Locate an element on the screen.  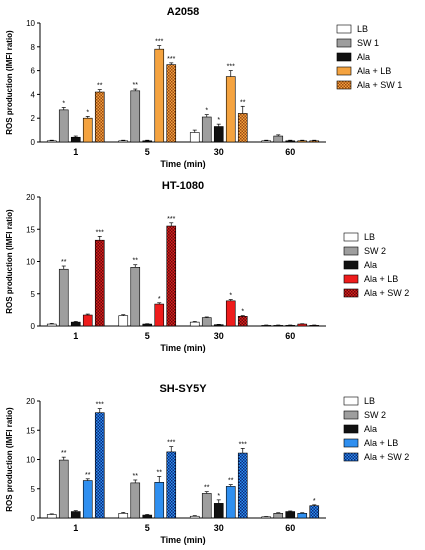
legend-label: Ala + SW 2 is located at coordinates (386, 293).